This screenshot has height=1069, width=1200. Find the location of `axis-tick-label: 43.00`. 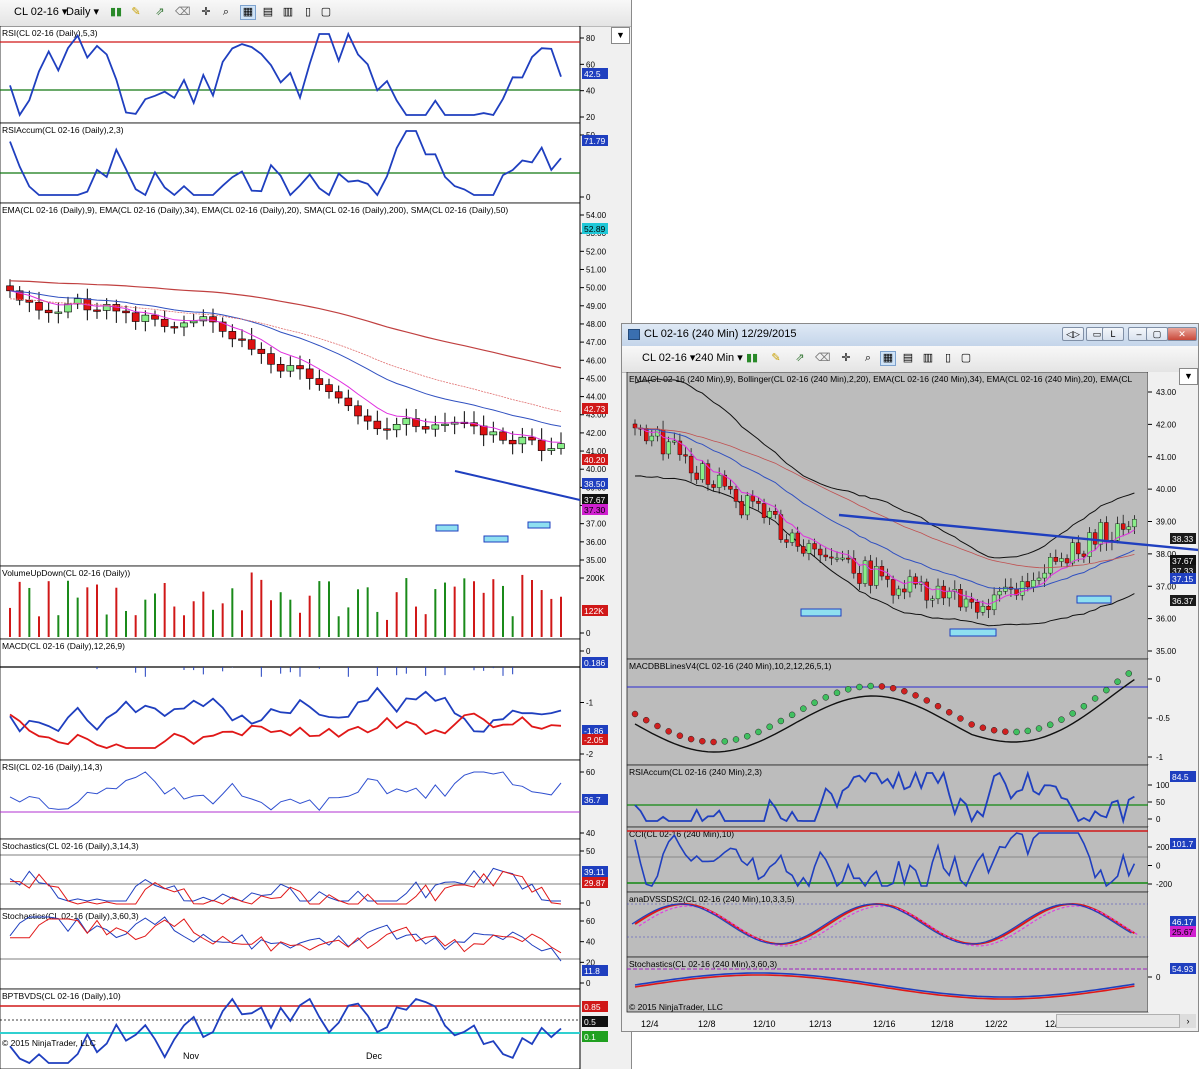

axis-tick-label: 43.00 is located at coordinates (1166, 392).